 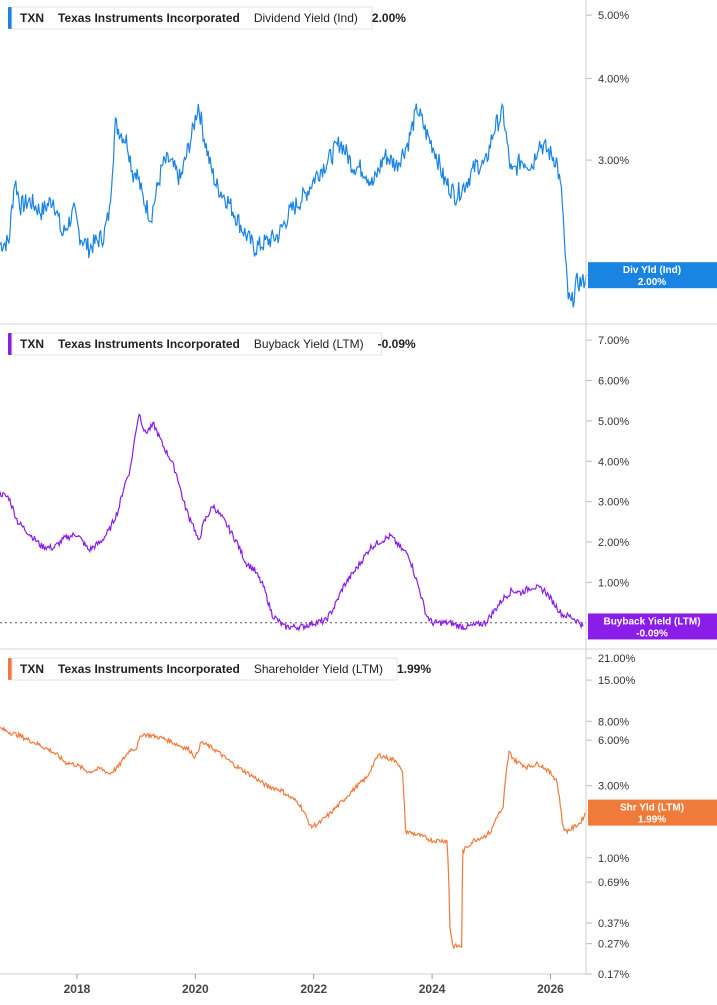 I want to click on legend-metric: Buyback Yield (LTM), so click(x=309, y=344).